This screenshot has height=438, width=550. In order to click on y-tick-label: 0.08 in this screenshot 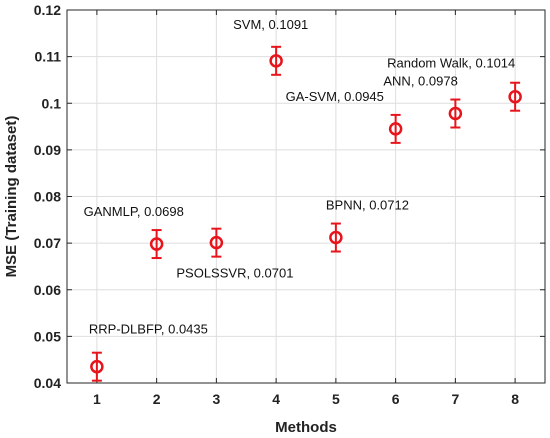, I will do `click(47, 197)`.